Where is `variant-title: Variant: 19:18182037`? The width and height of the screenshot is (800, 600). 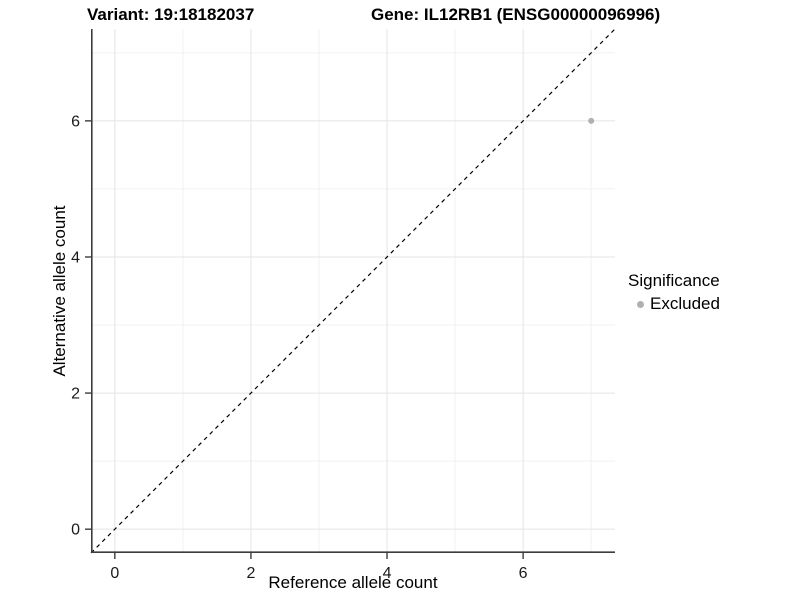 variant-title: Variant: 19:18182037 is located at coordinates (171, 14).